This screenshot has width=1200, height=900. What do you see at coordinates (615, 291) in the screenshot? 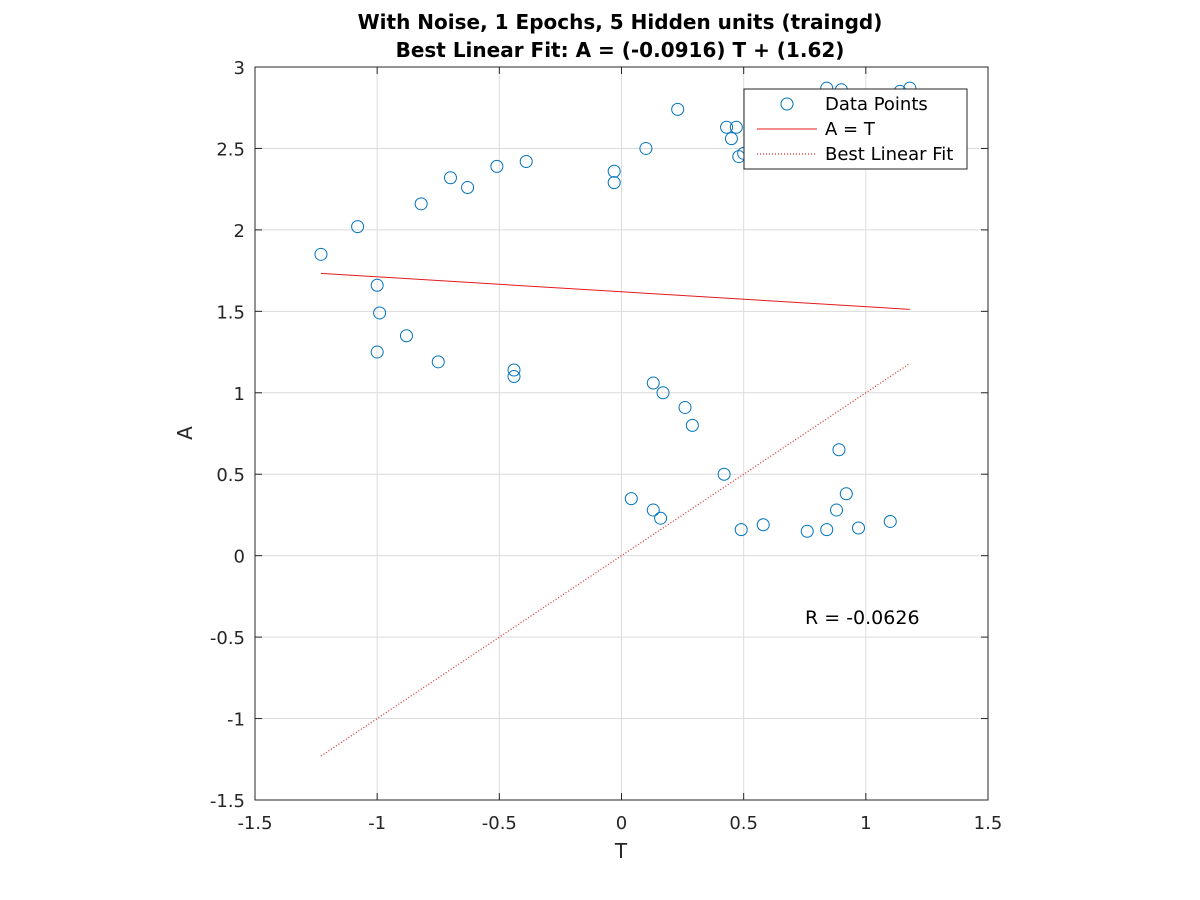
I see `identity-line` at bounding box center [615, 291].